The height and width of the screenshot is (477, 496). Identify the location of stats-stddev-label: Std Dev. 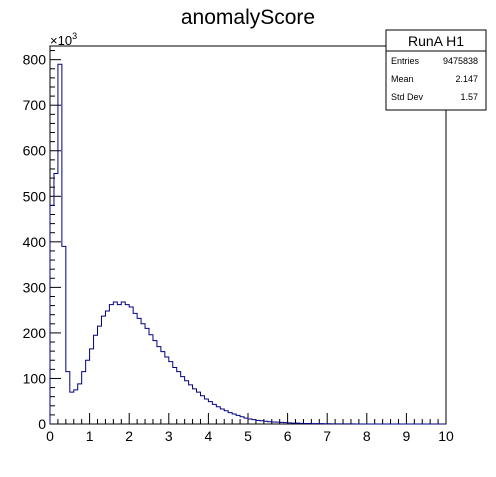
(407, 97).